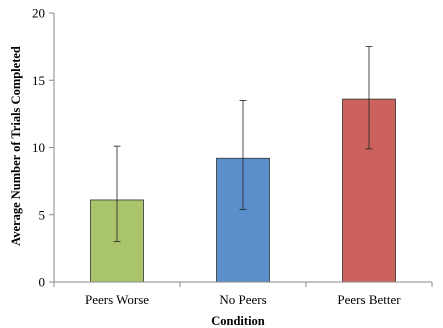 This screenshot has height=328, width=443. Describe the element at coordinates (242, 299) in the screenshot. I see `x-tick-label: No Peers` at that location.